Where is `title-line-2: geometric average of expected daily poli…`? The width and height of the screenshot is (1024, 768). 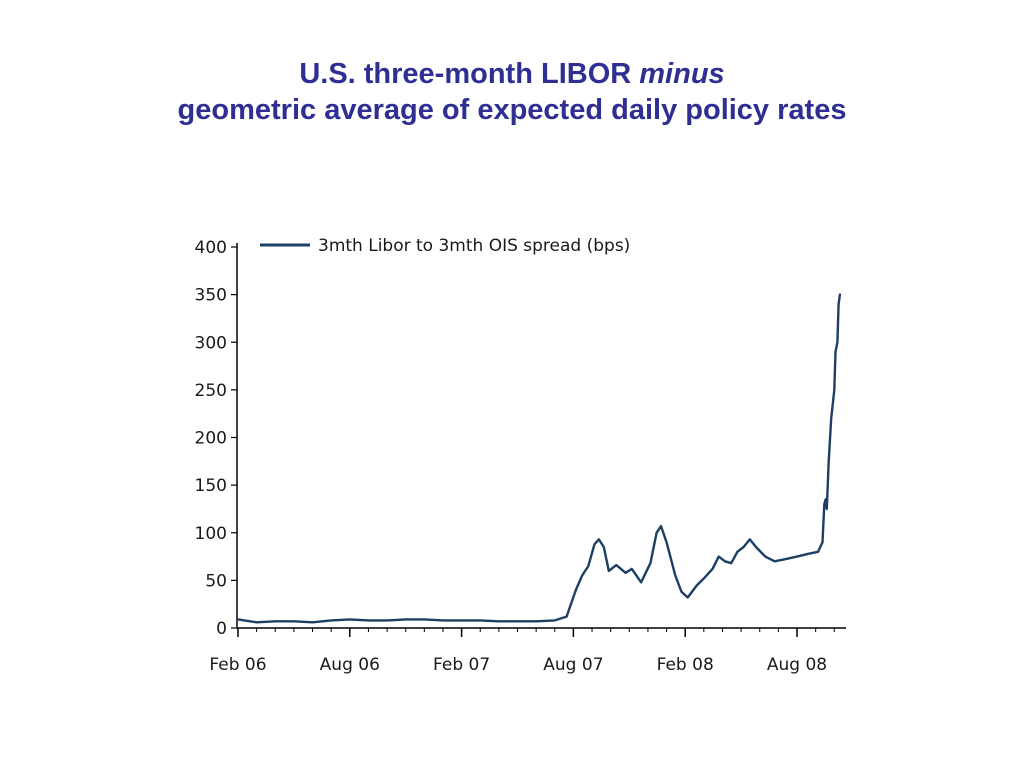 title-line-2: geometric average of expected daily poli… is located at coordinates (512, 110).